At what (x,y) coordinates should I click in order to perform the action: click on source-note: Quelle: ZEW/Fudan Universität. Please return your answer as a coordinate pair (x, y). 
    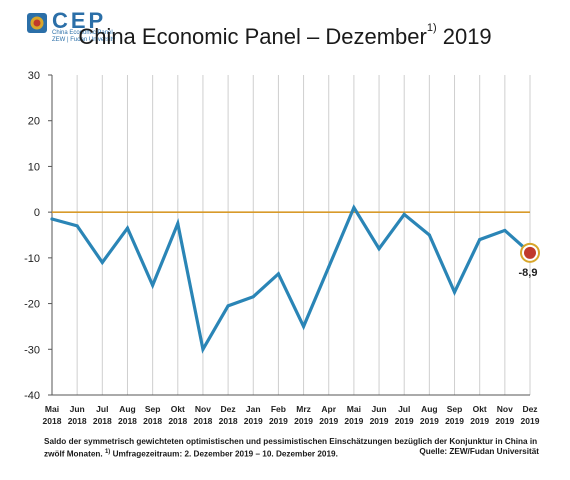
    Looking at the image, I should click on (479, 451).